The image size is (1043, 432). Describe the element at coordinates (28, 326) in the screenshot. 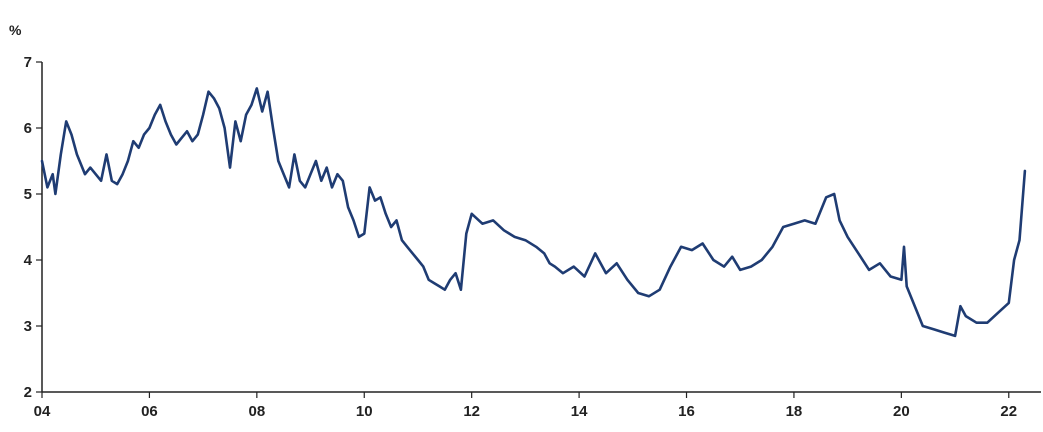

I see `y-tick-label: 3` at that location.